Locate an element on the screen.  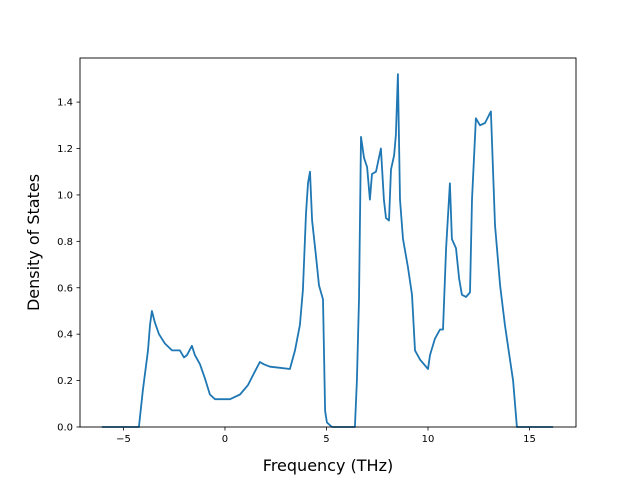
y-tick-label: 0.4 is located at coordinates (65, 335).